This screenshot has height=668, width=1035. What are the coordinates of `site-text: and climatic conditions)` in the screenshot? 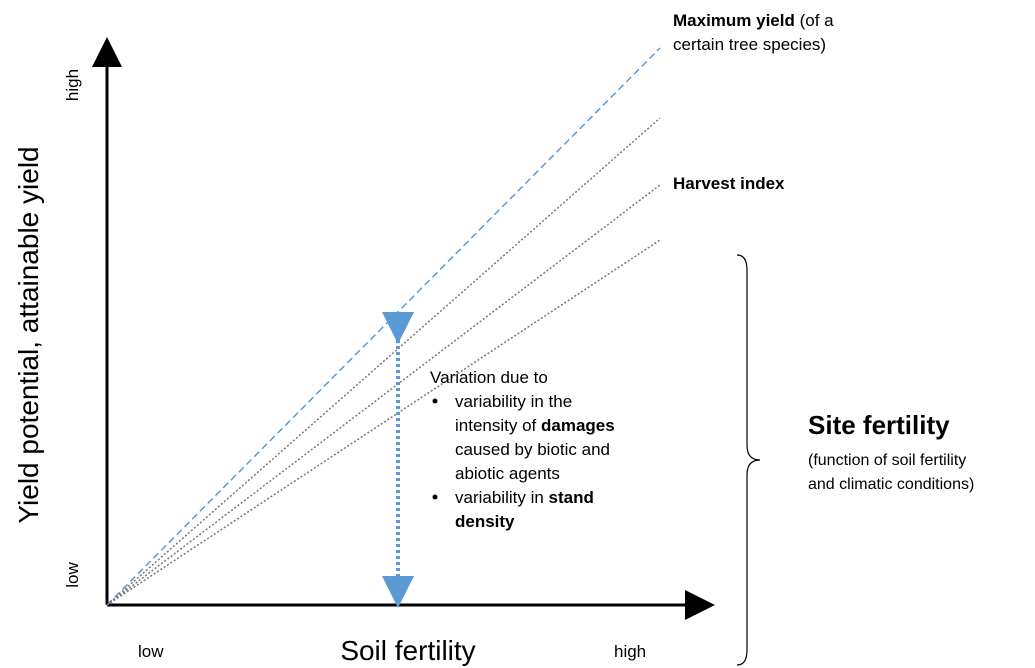 It's located at (891, 484).